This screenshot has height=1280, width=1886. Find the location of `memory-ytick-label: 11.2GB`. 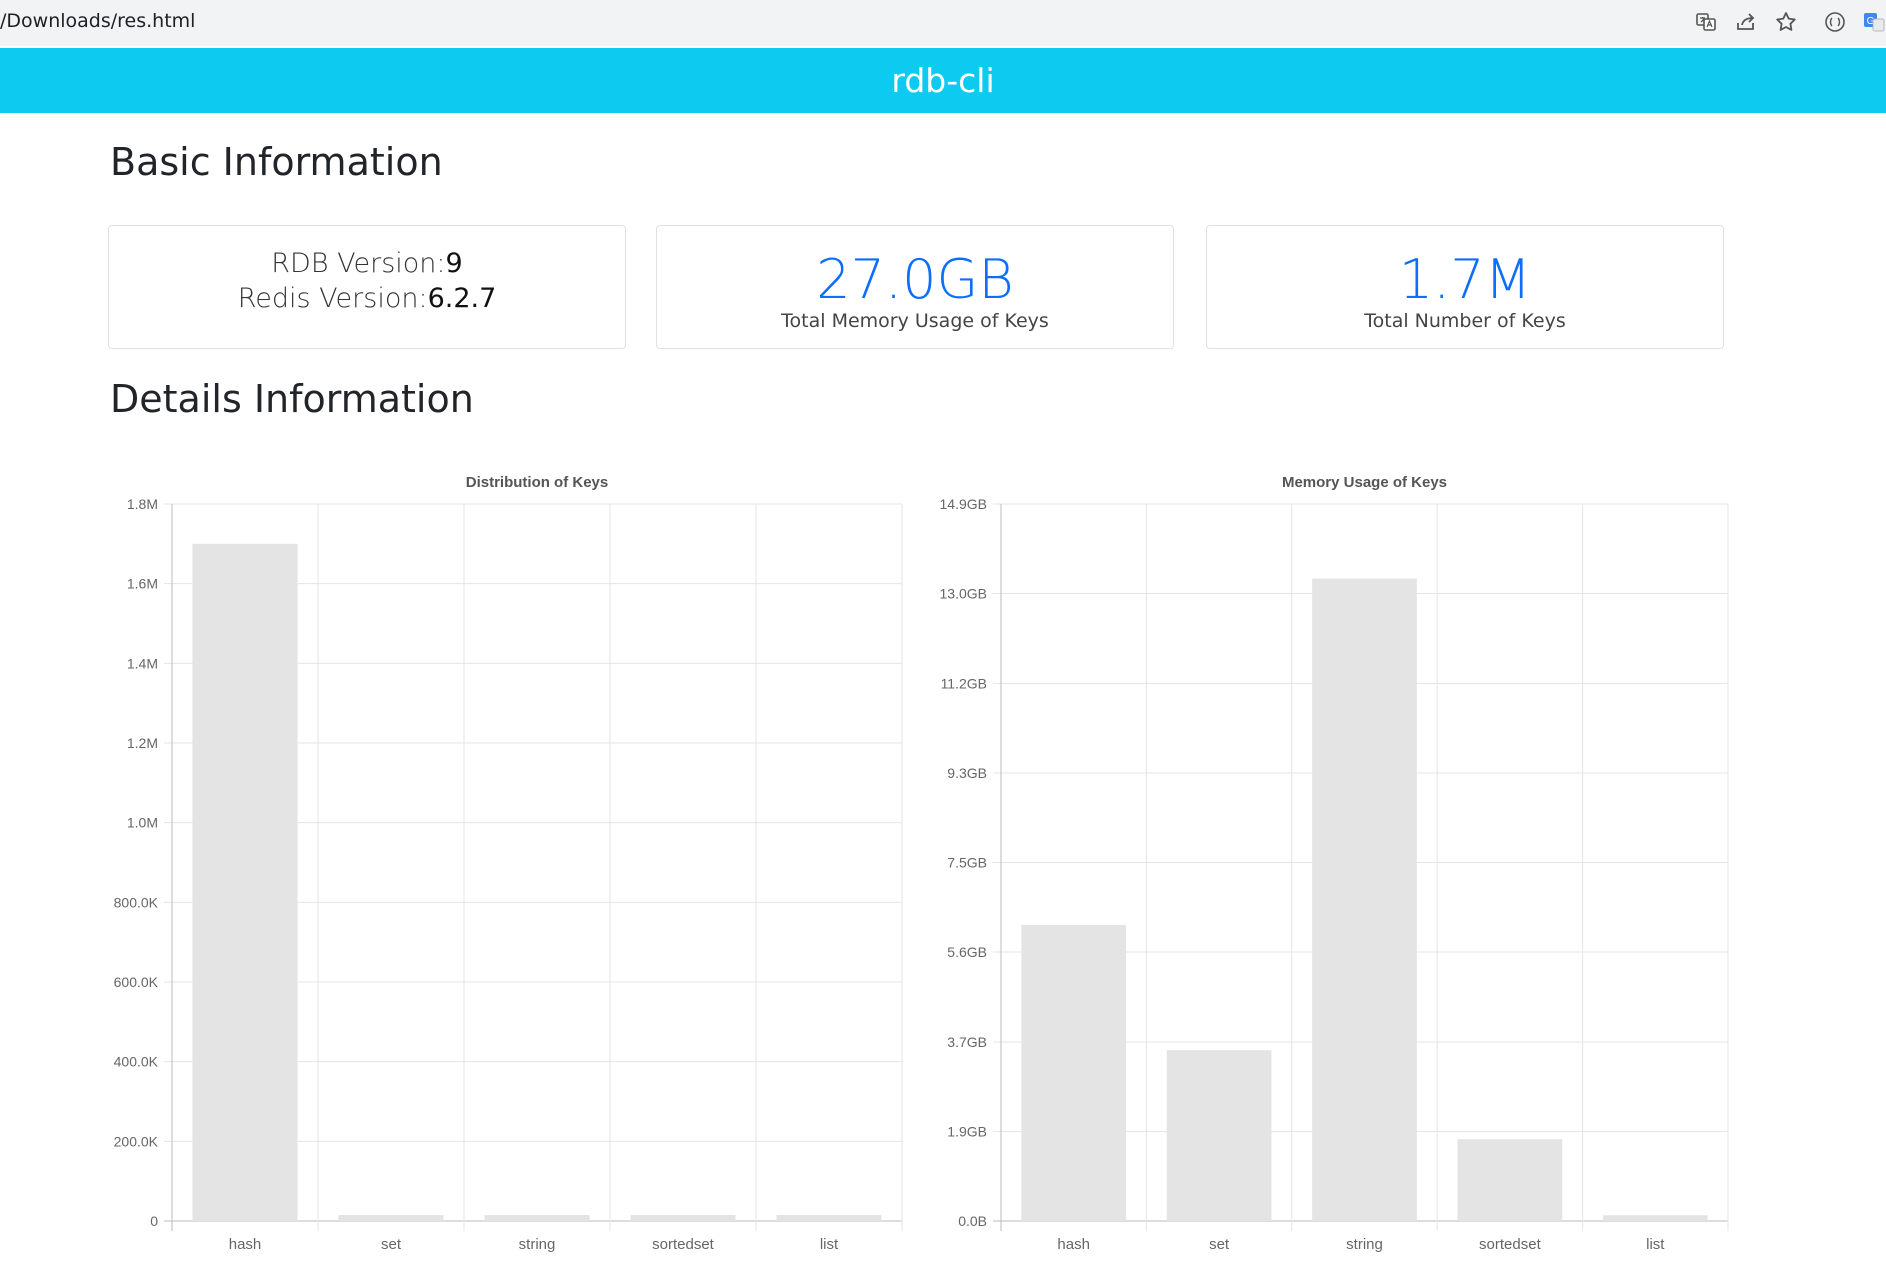

memory-ytick-label: 11.2GB is located at coordinates (964, 683).